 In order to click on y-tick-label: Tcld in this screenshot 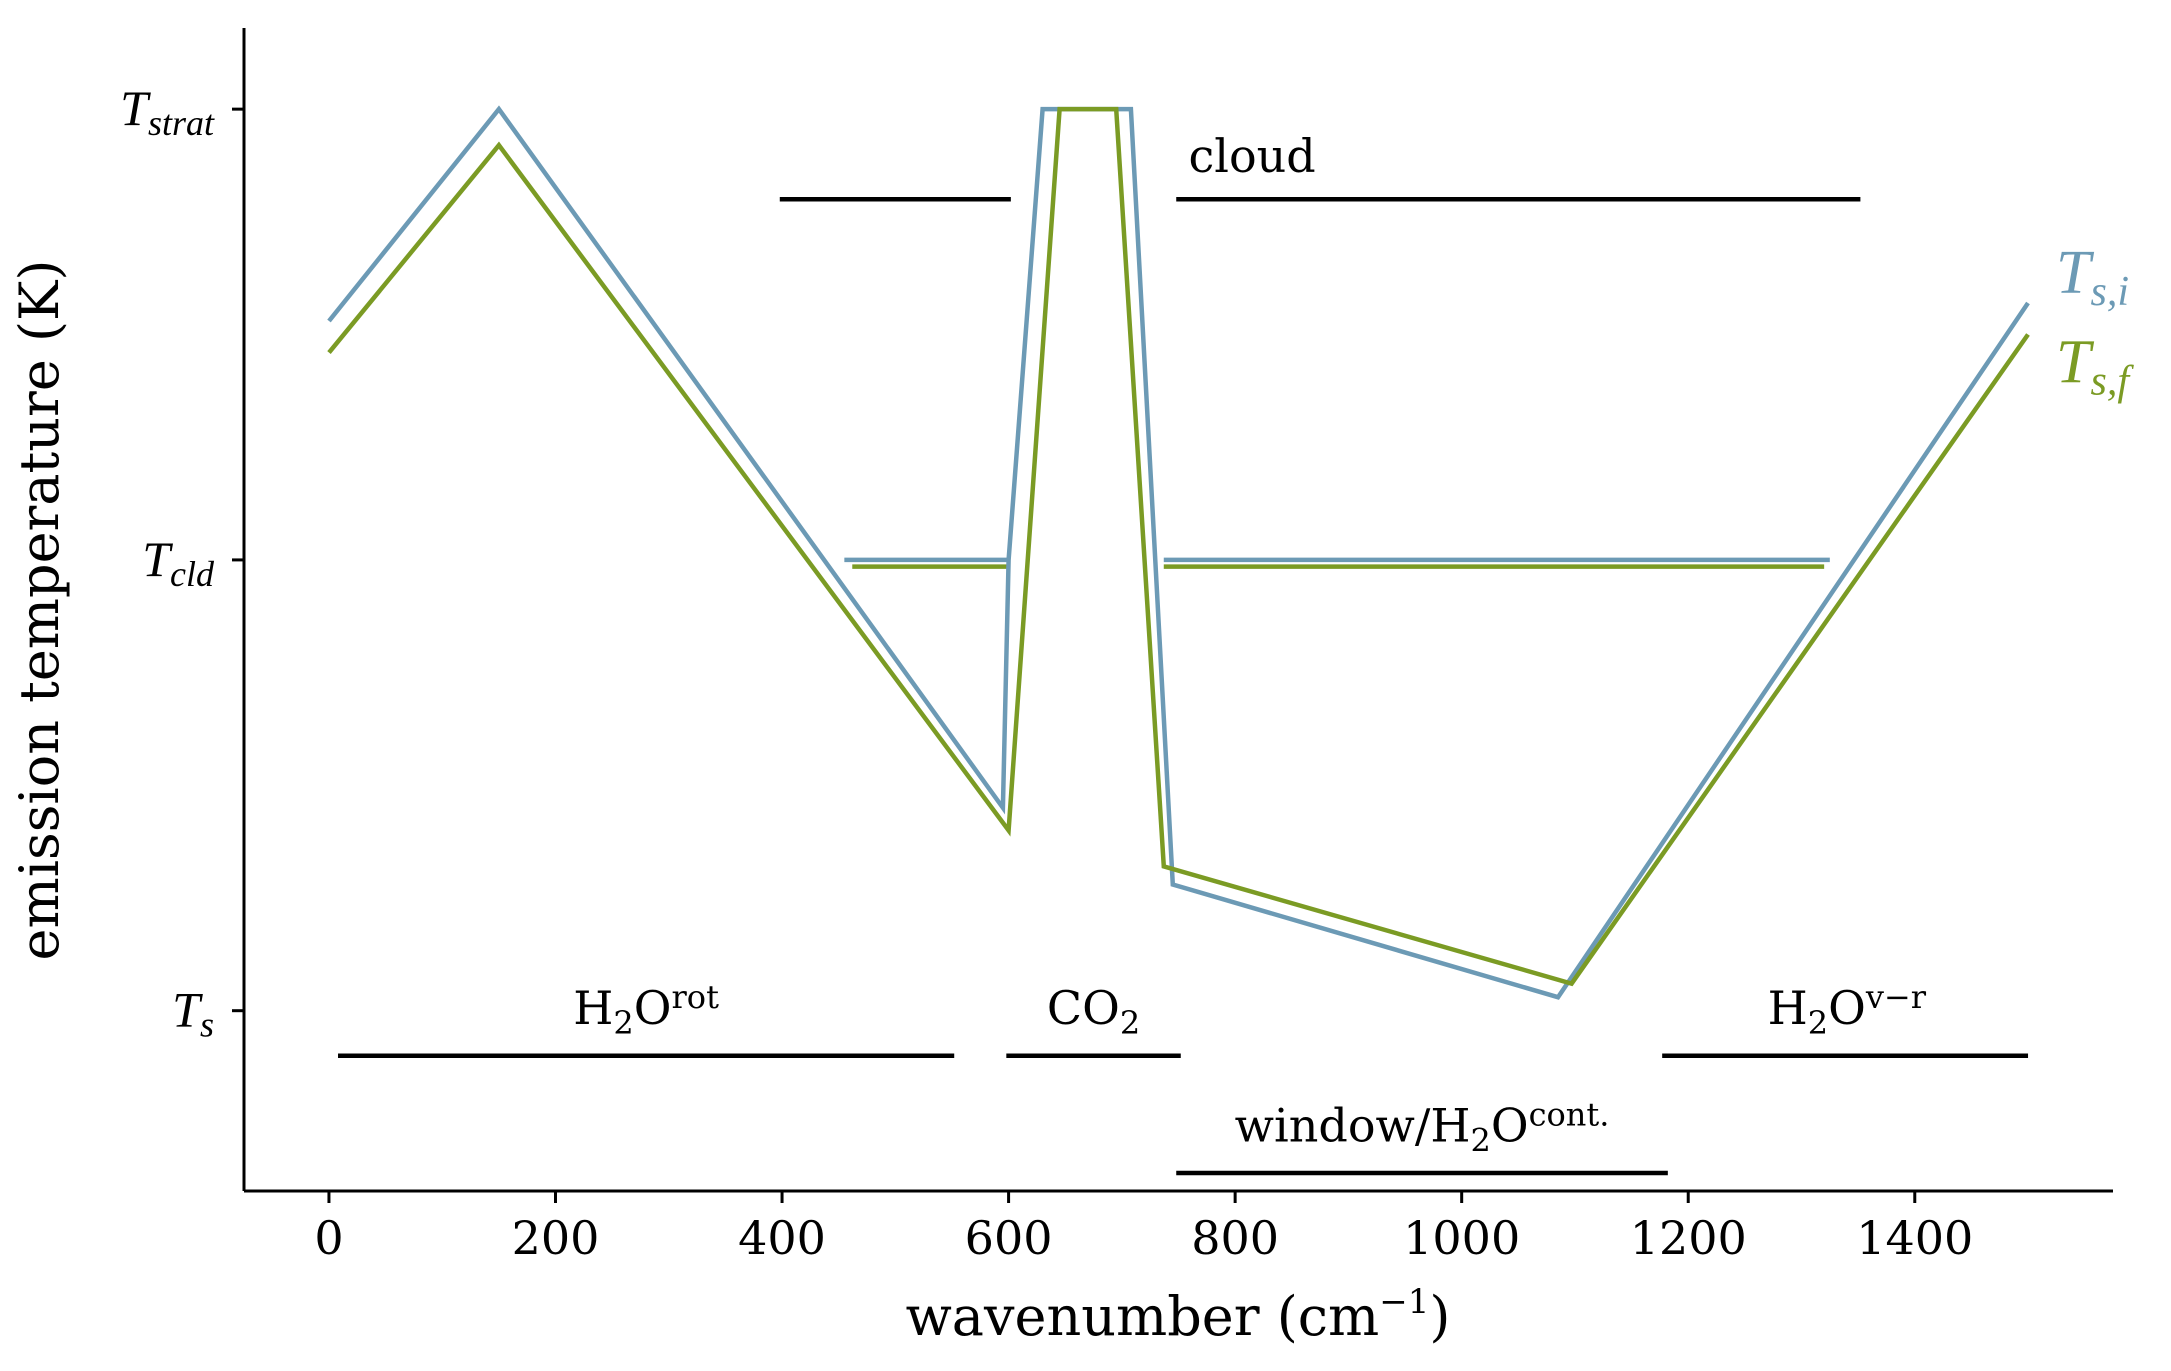, I will do `click(178, 562)`.